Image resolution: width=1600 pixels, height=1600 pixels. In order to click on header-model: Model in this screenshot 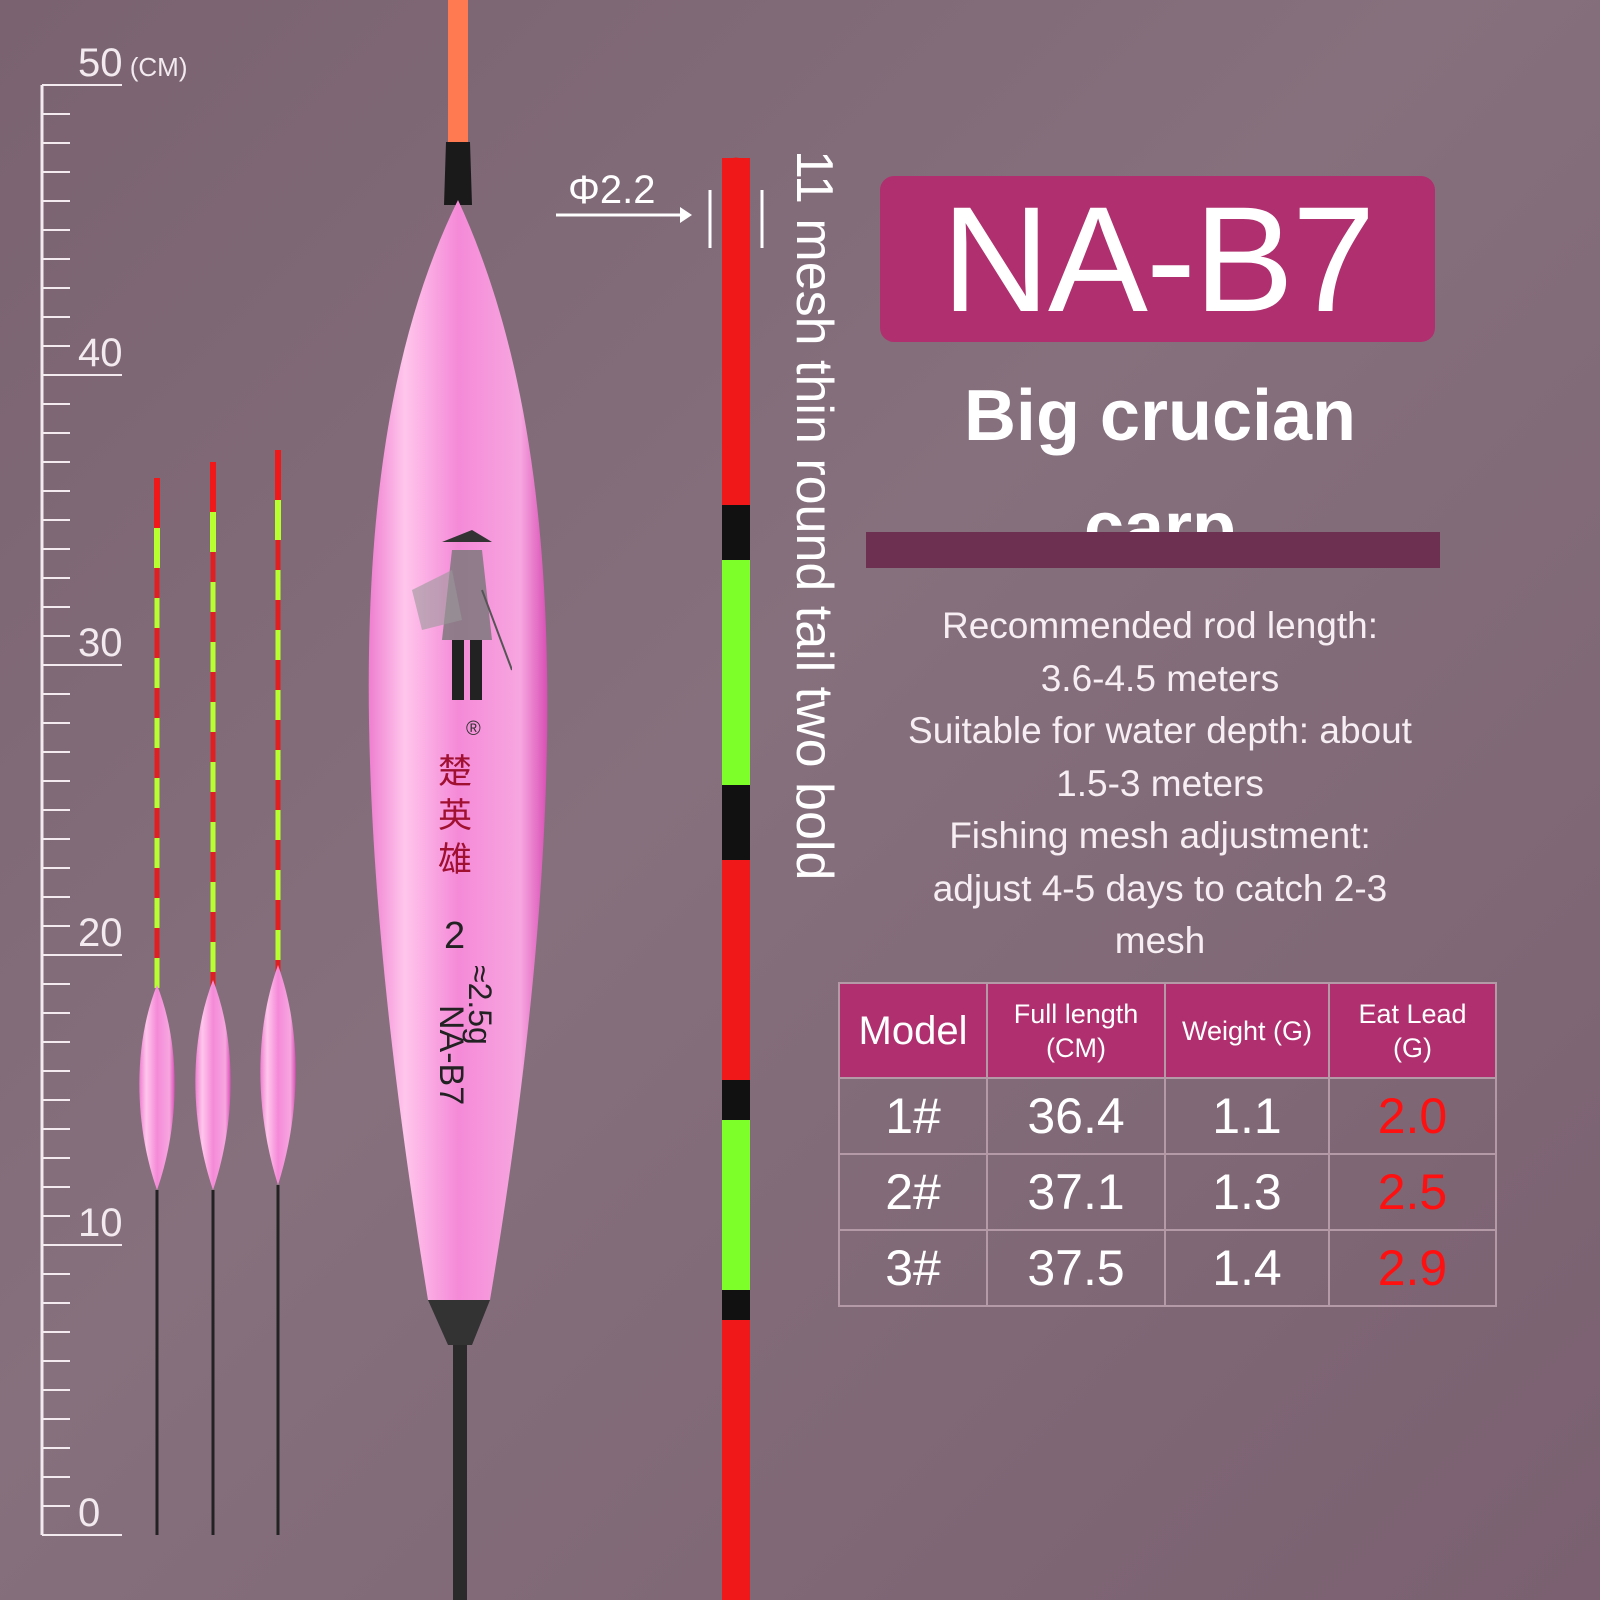, I will do `click(913, 1030)`.